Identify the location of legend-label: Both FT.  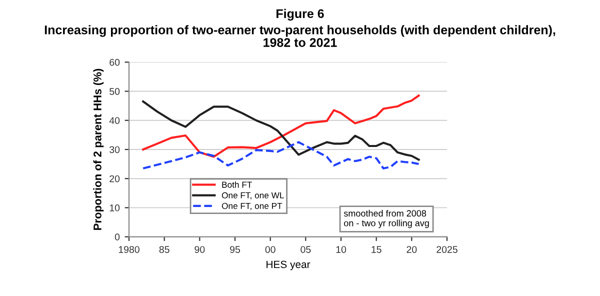
(237, 184).